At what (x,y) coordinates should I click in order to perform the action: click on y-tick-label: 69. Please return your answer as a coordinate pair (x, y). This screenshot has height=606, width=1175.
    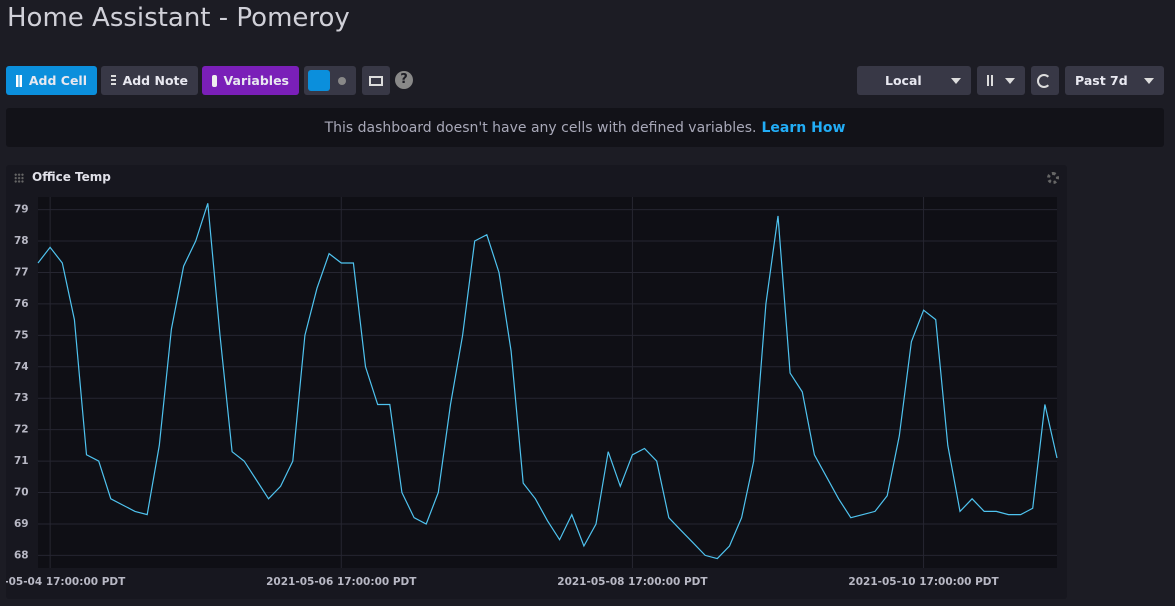
    Looking at the image, I should click on (21, 524).